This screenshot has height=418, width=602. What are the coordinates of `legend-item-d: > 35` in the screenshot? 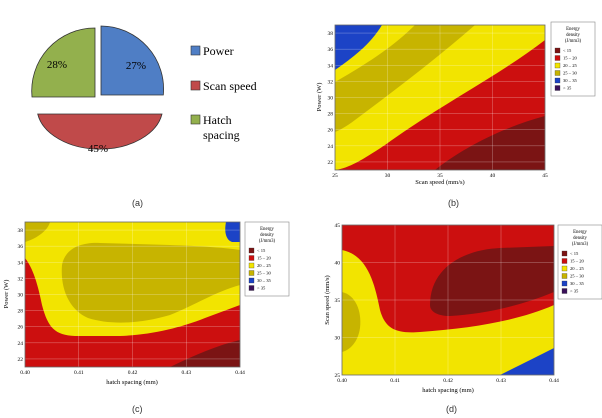 It's located at (574, 291).